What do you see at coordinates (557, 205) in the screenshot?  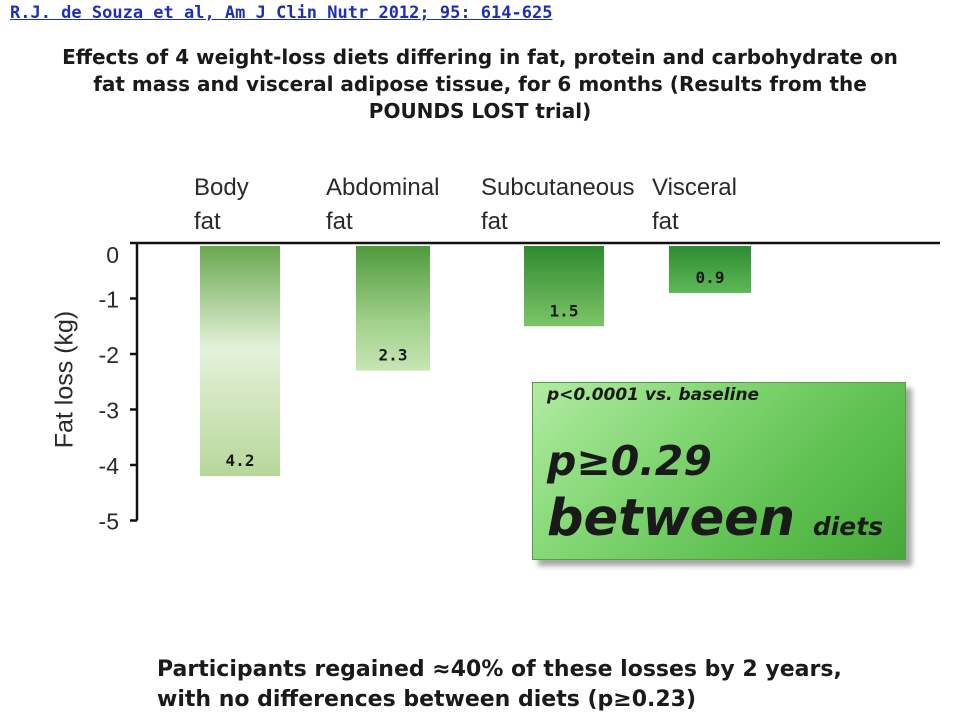 I see `category-label: Subcutaneous fat` at bounding box center [557, 205].